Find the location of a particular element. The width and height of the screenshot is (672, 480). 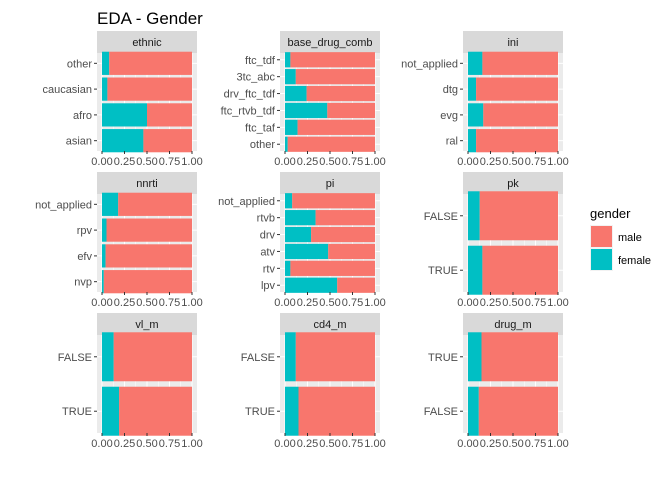

bar-male-TRUE is located at coordinates (155, 411).